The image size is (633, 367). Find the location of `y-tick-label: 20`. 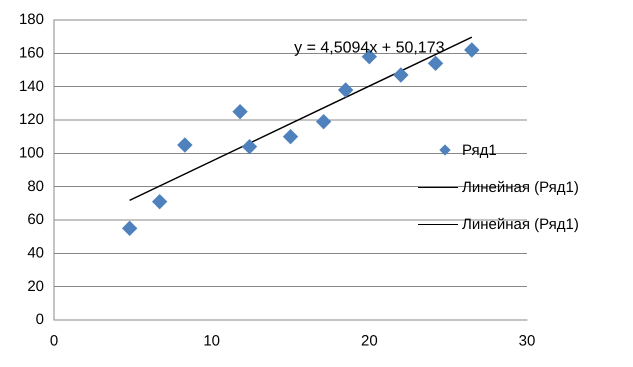

y-tick-label: 20 is located at coordinates (35, 286).